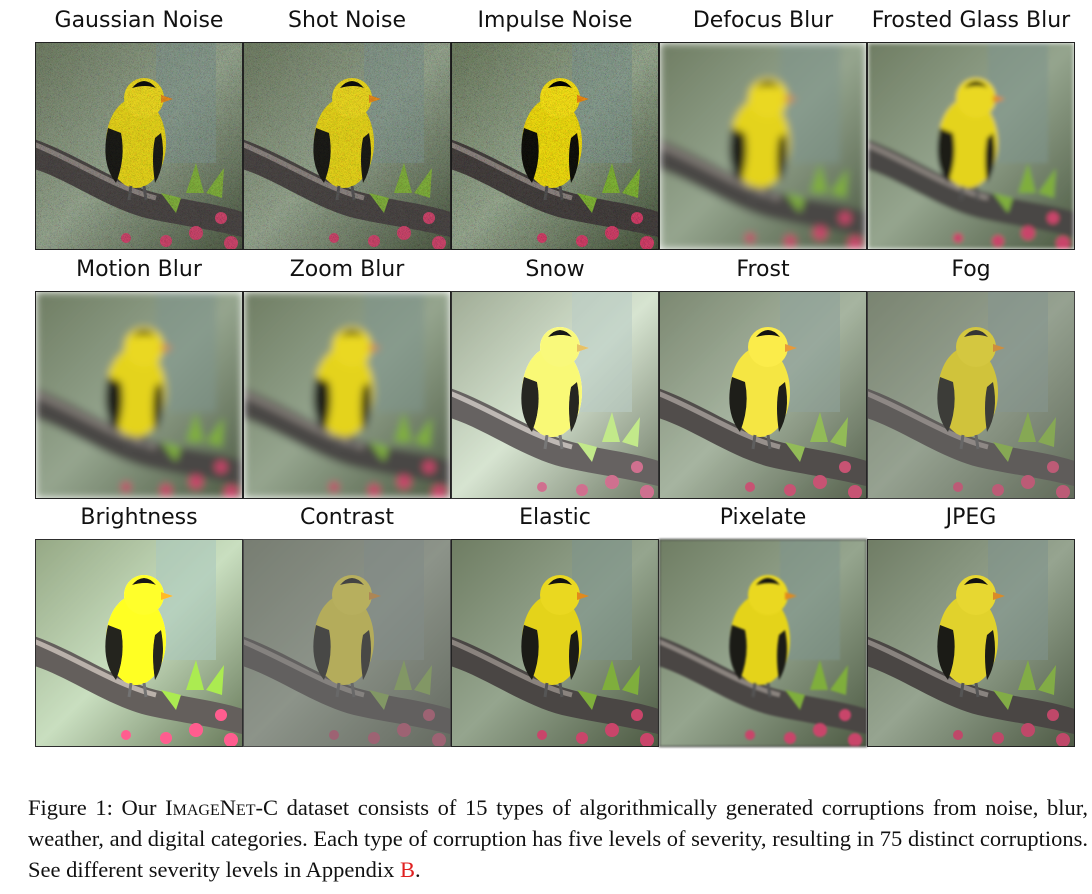 This screenshot has width=1092, height=894. Describe the element at coordinates (555, 517) in the screenshot. I see `panel-label: Elastic` at that location.